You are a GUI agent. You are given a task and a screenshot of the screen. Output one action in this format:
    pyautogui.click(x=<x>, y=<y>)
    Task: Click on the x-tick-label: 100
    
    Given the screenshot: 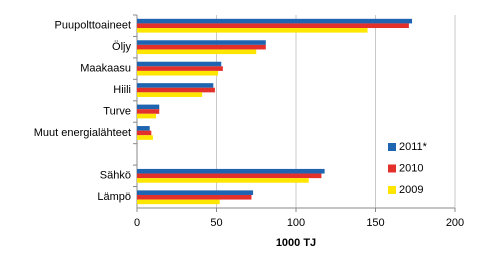 What is the action you would take?
    pyautogui.click(x=296, y=223)
    